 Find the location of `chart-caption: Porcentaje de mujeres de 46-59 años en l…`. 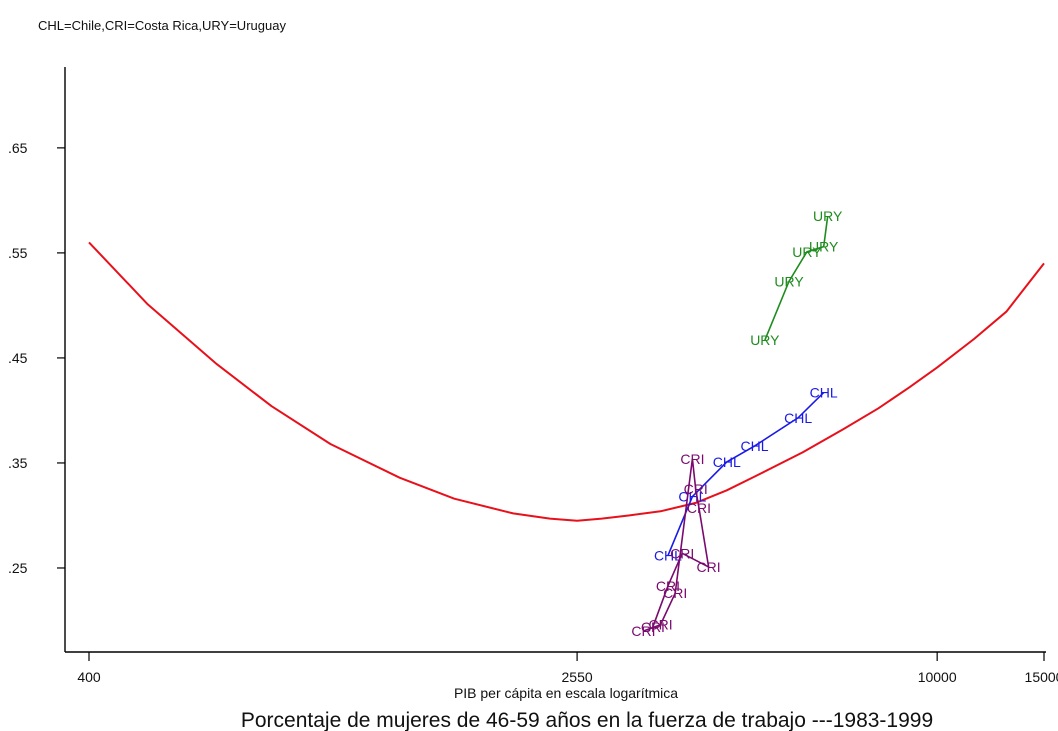

chart-caption: Porcentaje de mujeres de 46-59 años en l… is located at coordinates (587, 720).